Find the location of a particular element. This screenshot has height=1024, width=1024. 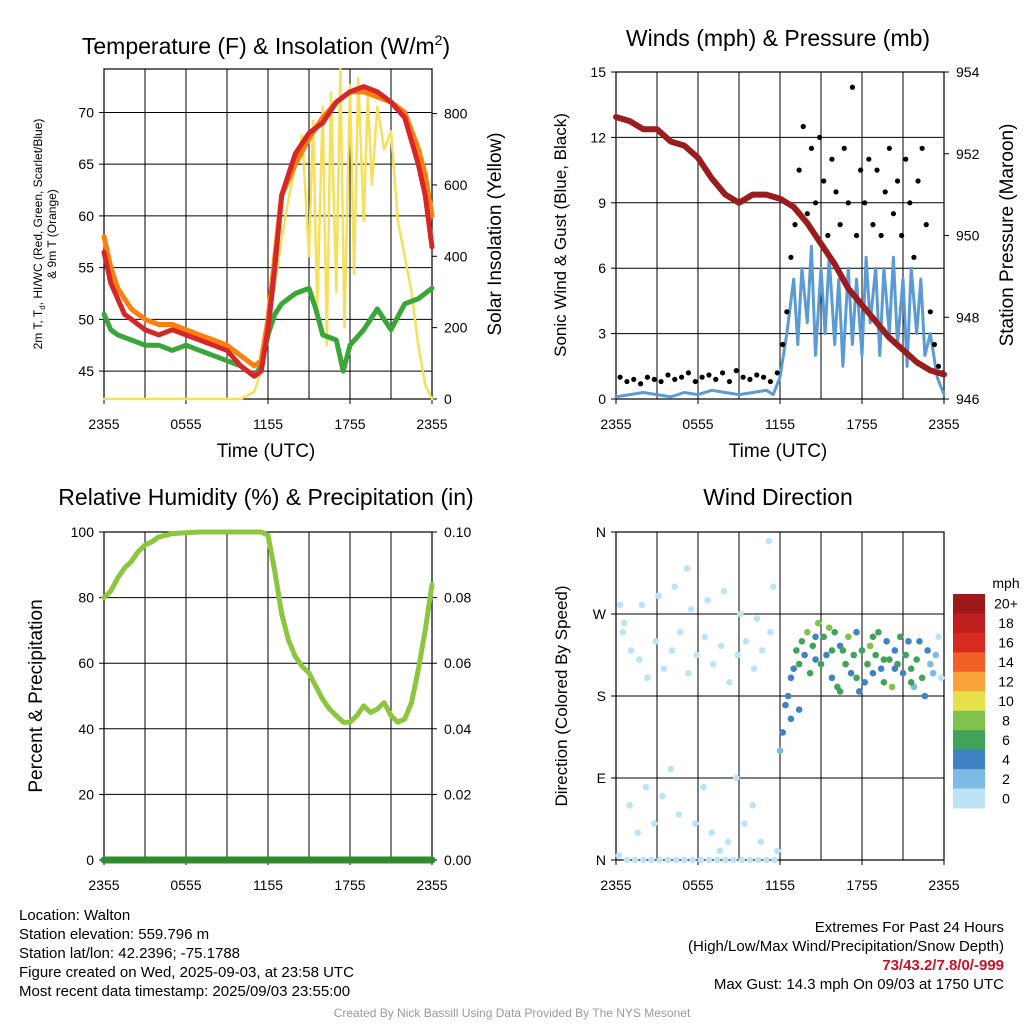

rh-ytick-label: 20 is located at coordinates (86, 794).